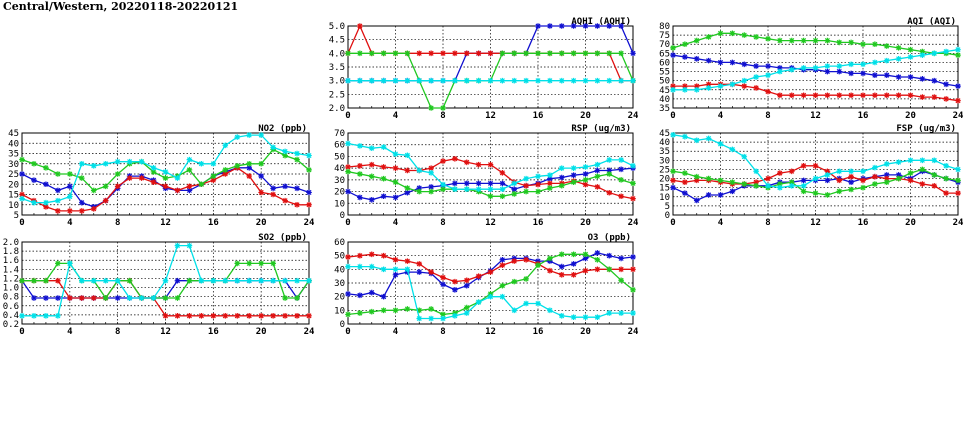 The width and height of the screenshot is (975, 447). Describe the element at coordinates (339, 270) in the screenshot. I see `y-tick-label: 40` at that location.